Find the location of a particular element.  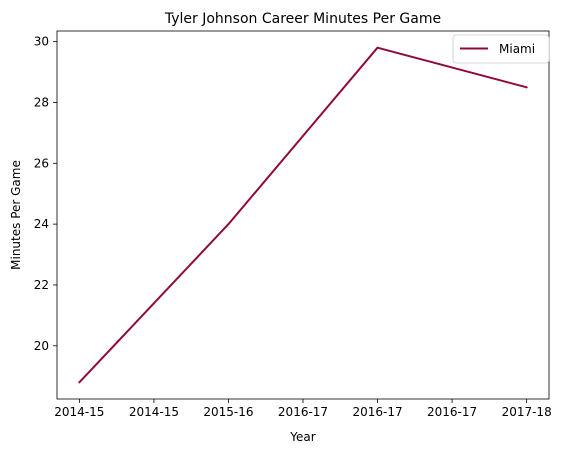

y-tick-label: 20 is located at coordinates (41, 346).